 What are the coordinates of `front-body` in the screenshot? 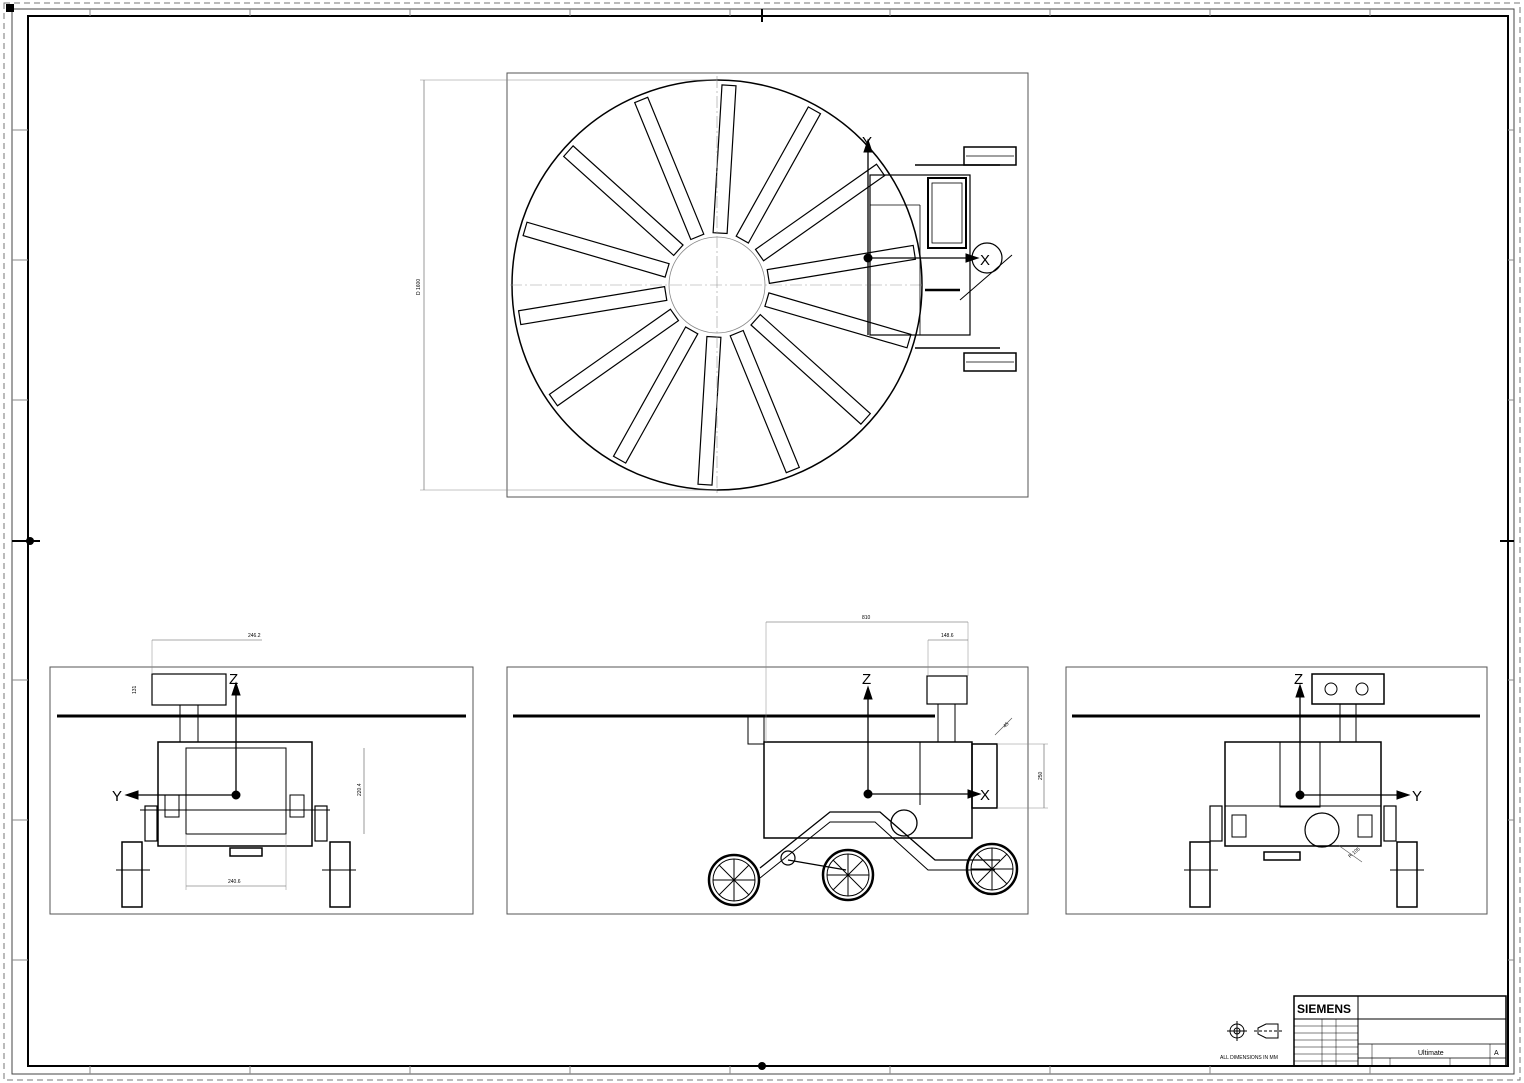 It's located at (235, 794).